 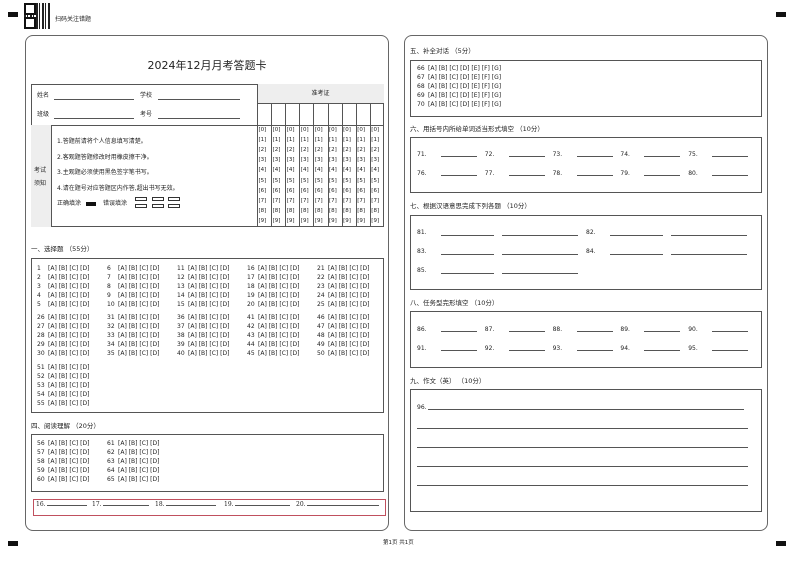 I want to click on name-field, so click(x=94, y=99).